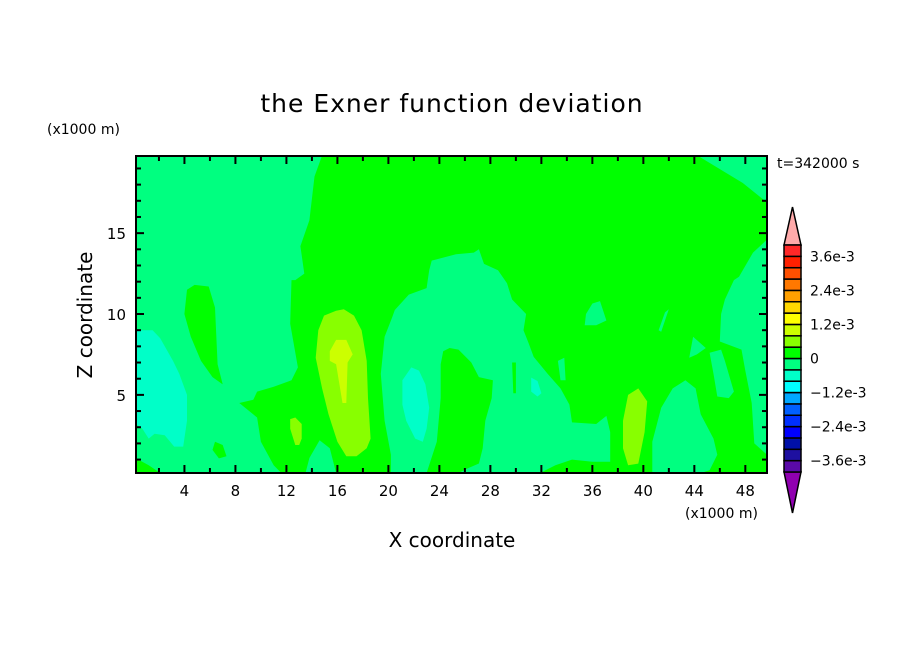 The image size is (904, 654). What do you see at coordinates (83, 130) in the screenshot?
I see `y-unit-label: (x1000 m)` at bounding box center [83, 130].